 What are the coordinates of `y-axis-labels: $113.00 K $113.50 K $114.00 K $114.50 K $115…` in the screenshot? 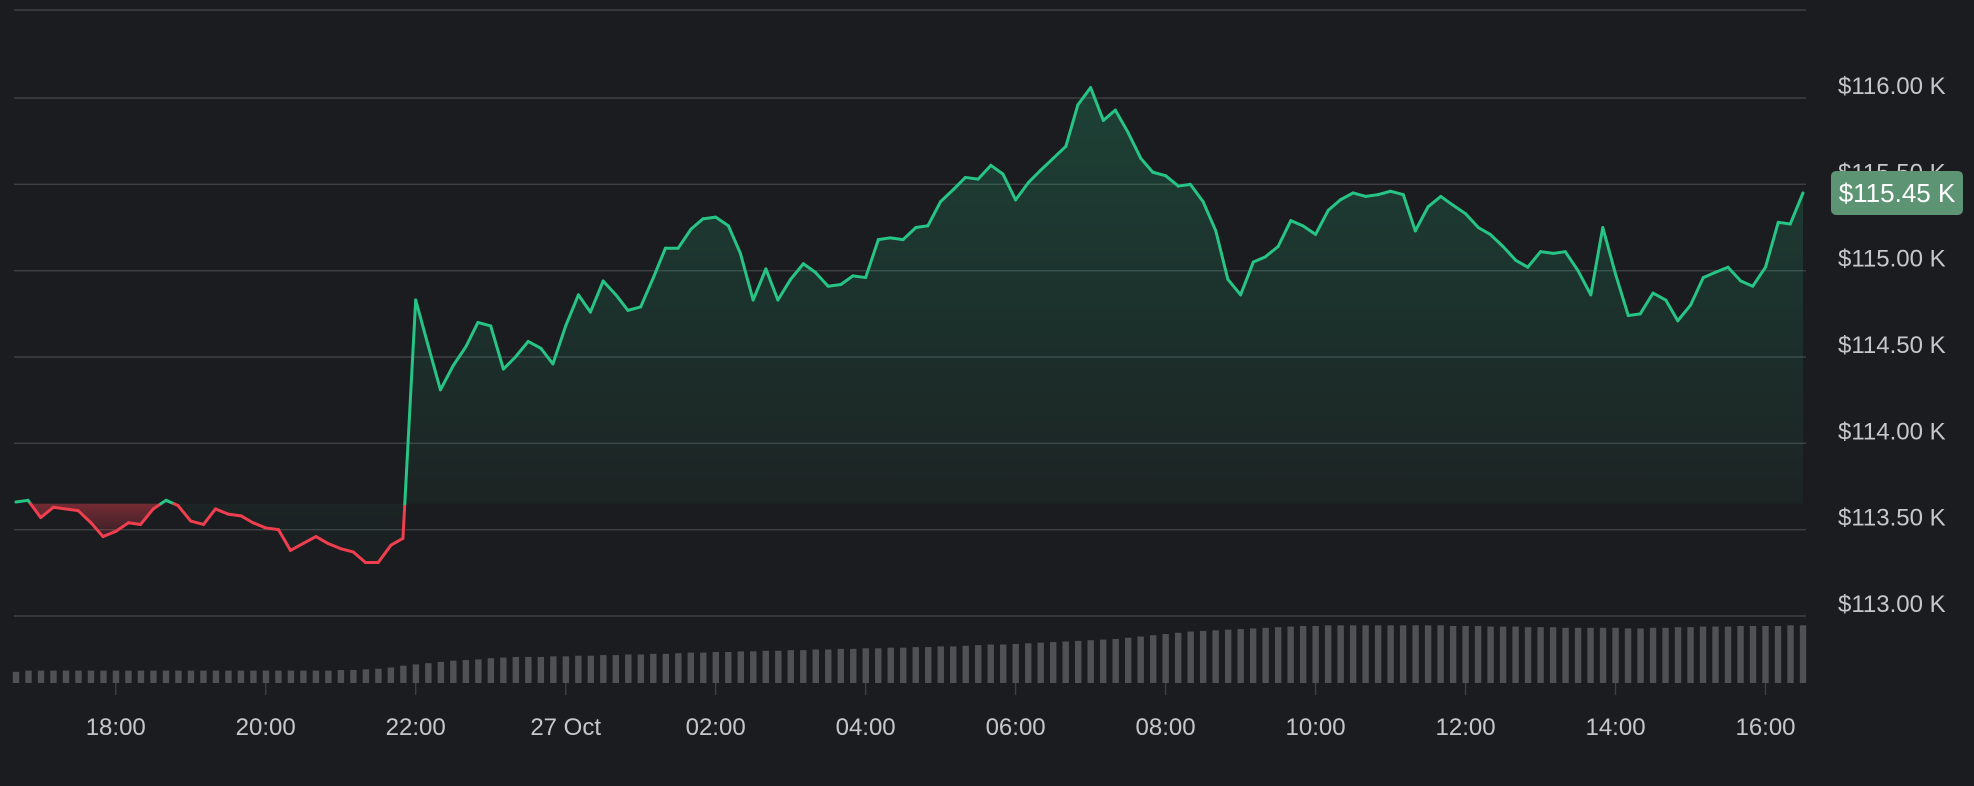 It's located at (1892, 345).